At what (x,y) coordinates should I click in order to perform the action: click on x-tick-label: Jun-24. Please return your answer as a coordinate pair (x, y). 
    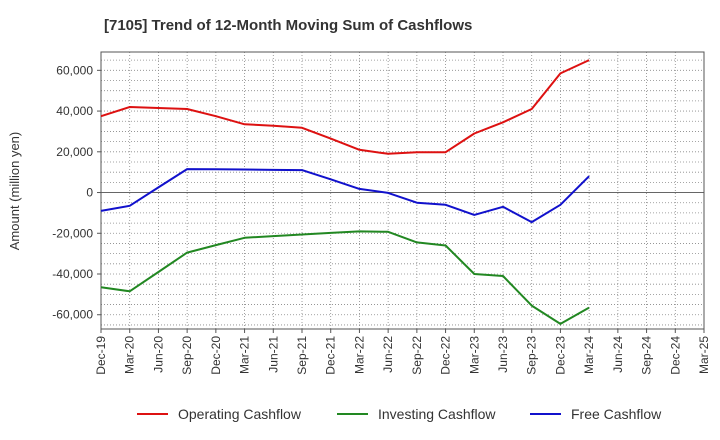
    Looking at the image, I should click on (618, 354).